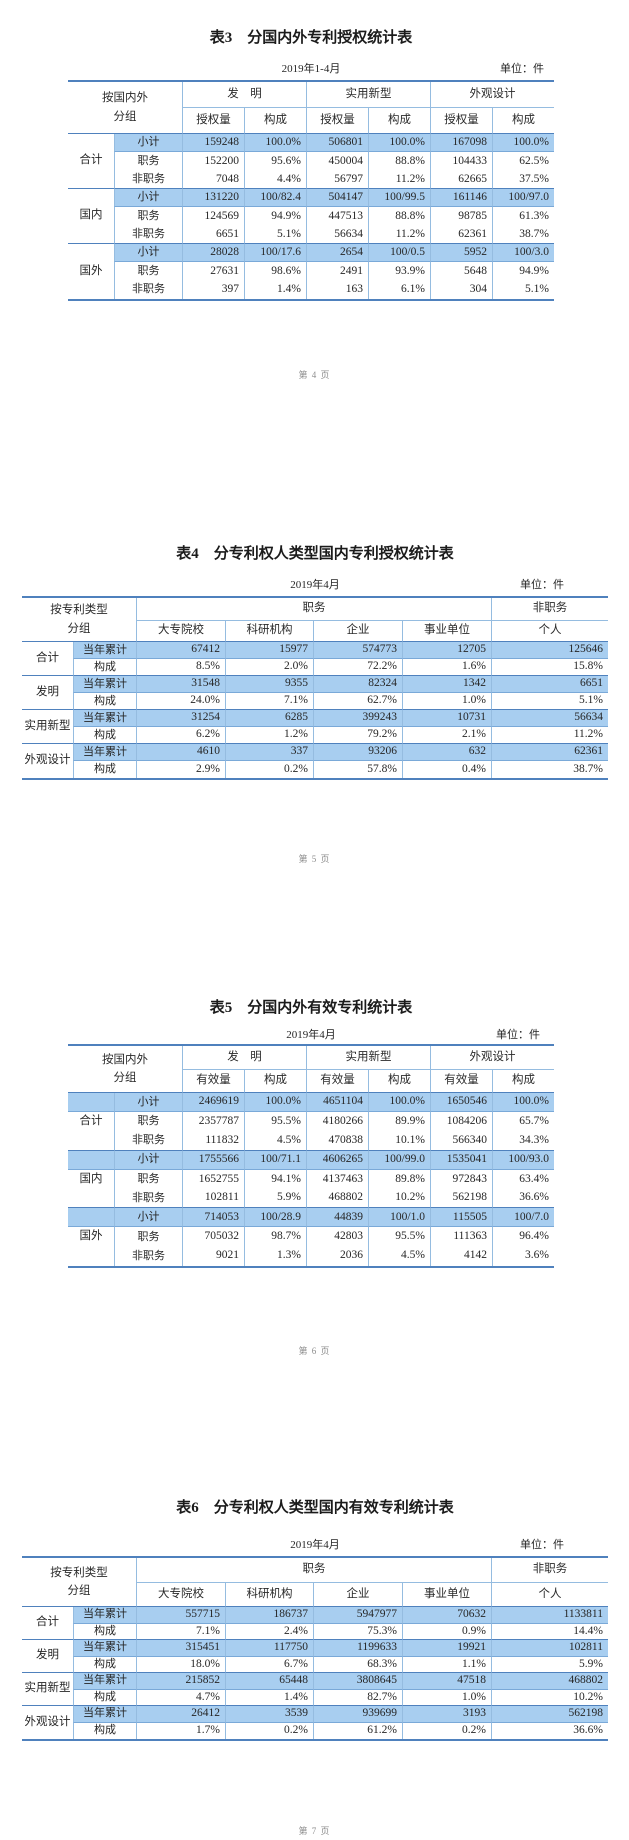 This screenshot has height=1840, width=629. What do you see at coordinates (446, 718) in the screenshot?
I see `value-cell: 10731` at bounding box center [446, 718].